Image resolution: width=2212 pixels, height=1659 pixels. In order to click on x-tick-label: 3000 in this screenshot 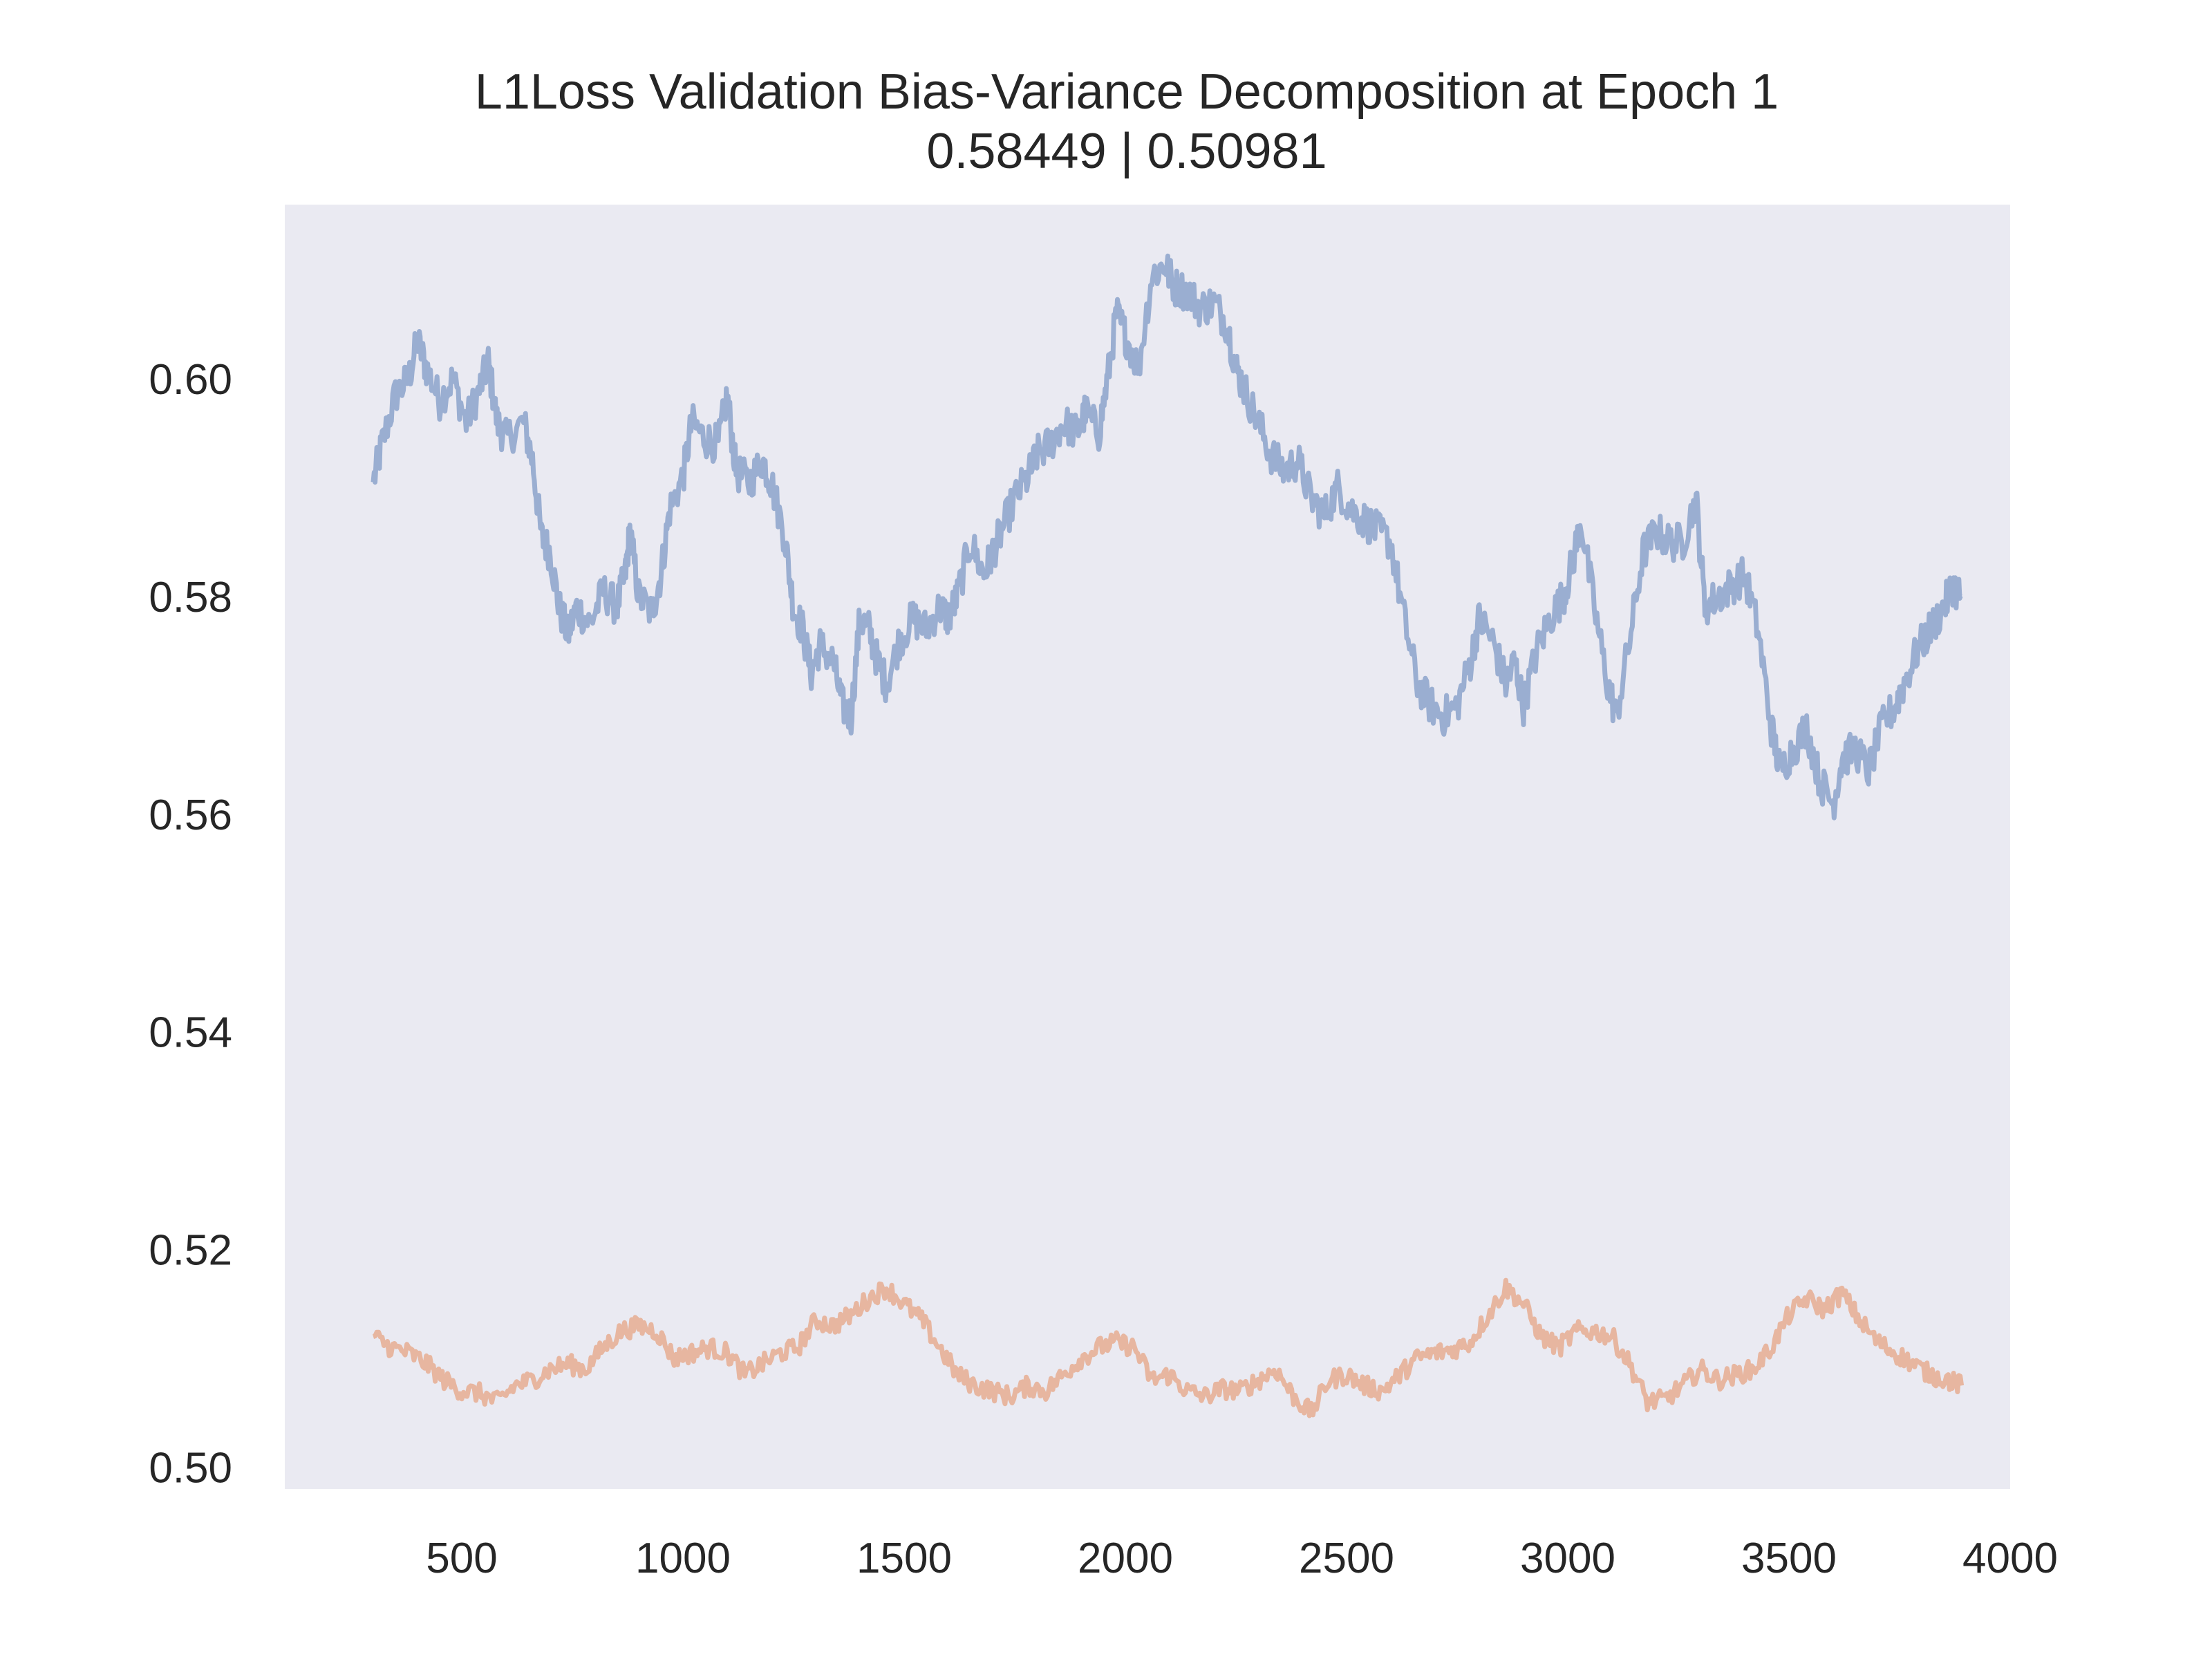, I will do `click(1568, 1558)`.